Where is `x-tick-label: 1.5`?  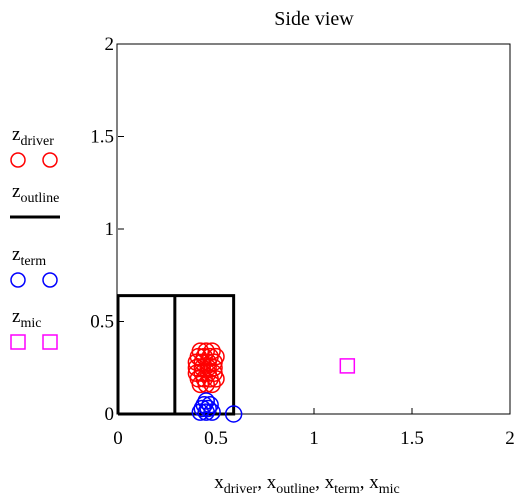 x-tick-label: 1.5 is located at coordinates (412, 438).